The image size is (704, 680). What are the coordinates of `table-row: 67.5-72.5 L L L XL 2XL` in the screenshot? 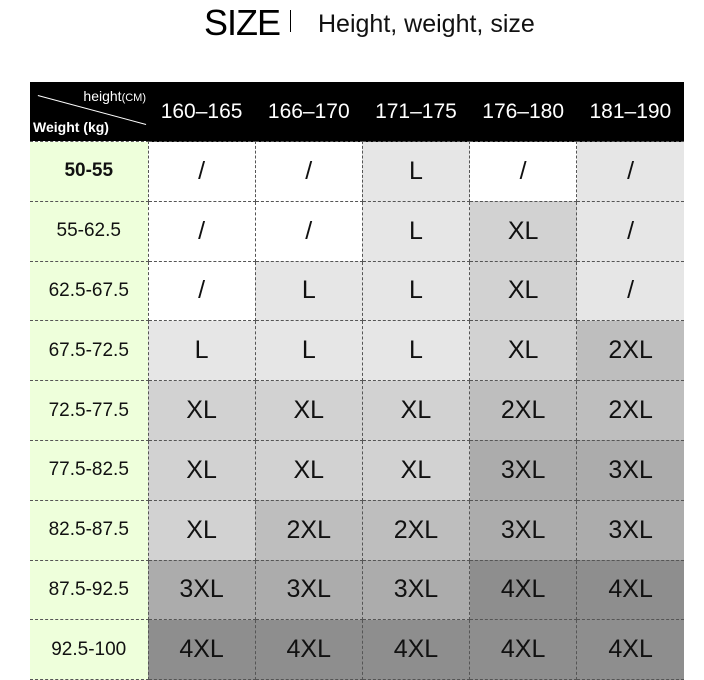 It's located at (357, 351).